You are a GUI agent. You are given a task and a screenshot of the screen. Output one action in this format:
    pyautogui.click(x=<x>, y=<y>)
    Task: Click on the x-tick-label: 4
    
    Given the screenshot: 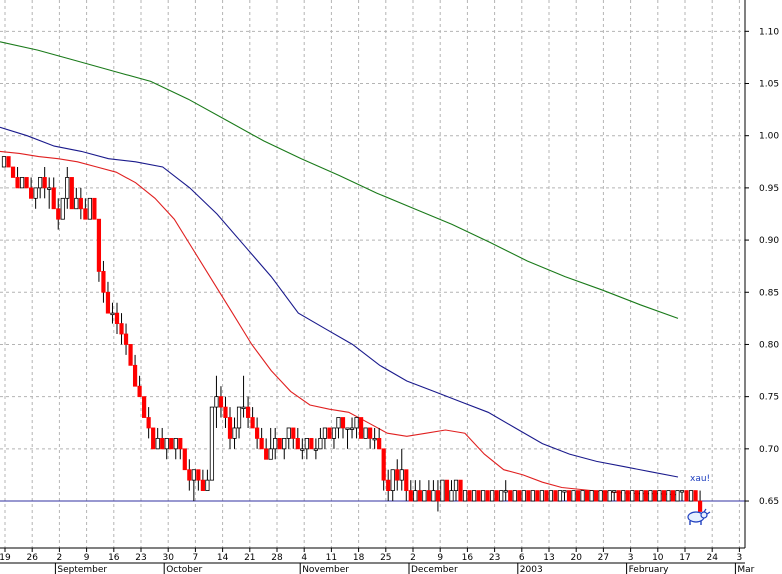 What is the action you would take?
    pyautogui.click(x=304, y=558)
    